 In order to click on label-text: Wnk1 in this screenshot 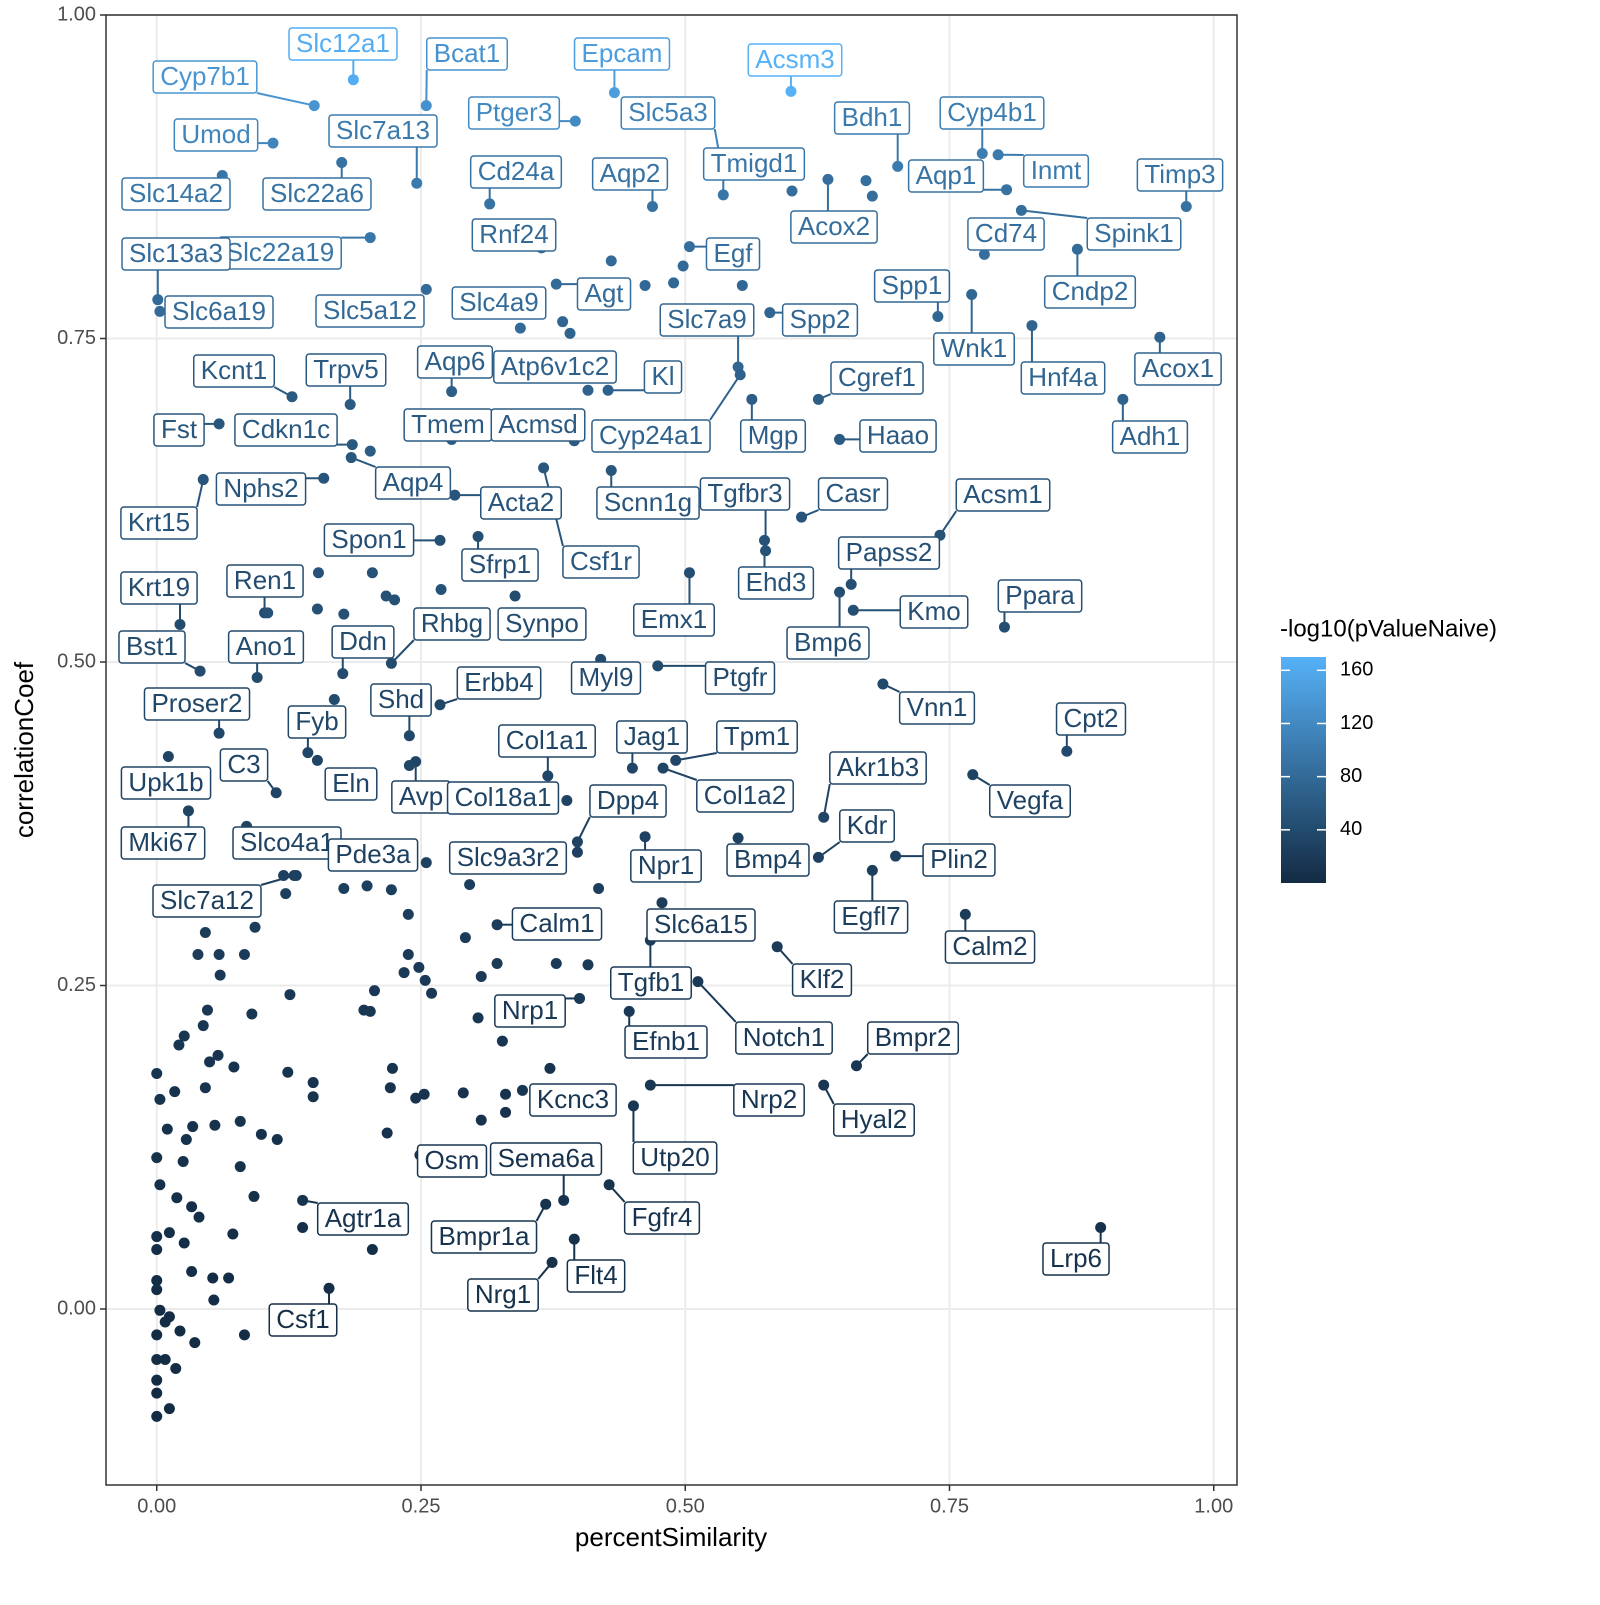, I will do `click(974, 348)`.